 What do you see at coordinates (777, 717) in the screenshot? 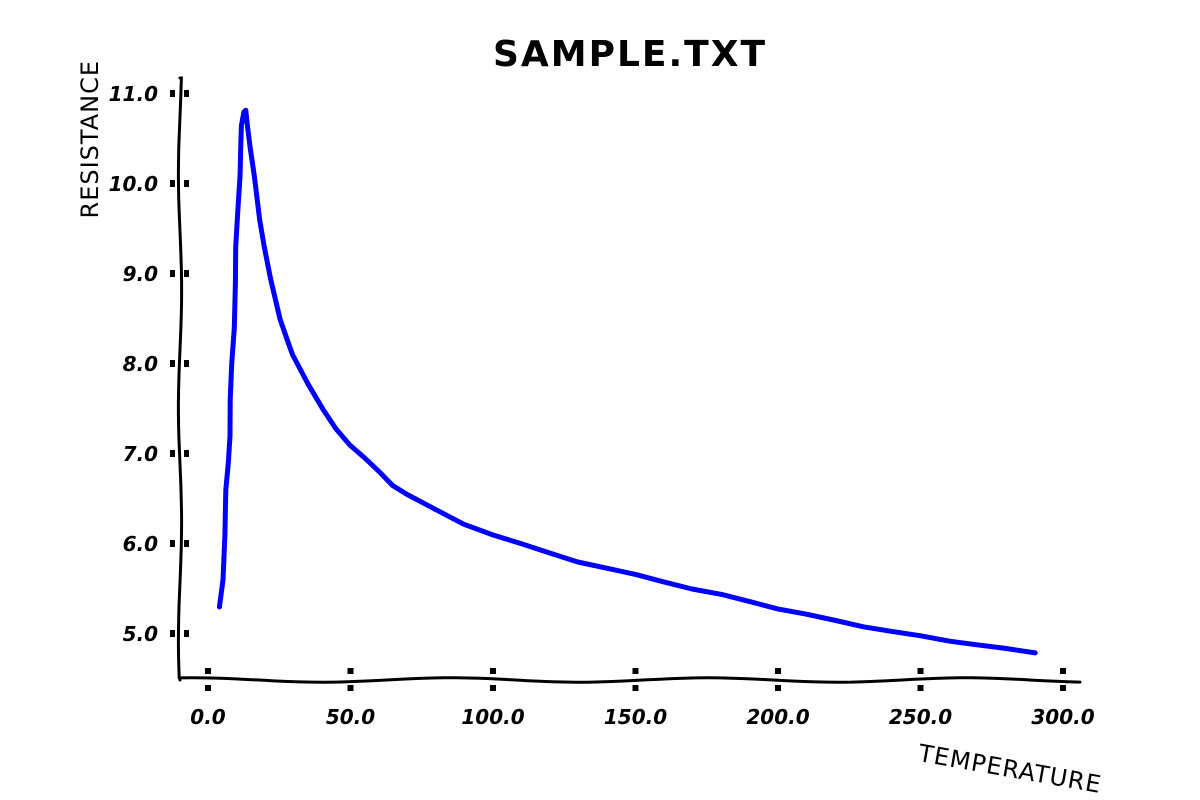
I see `x-tick-label: 200.0` at bounding box center [777, 717].